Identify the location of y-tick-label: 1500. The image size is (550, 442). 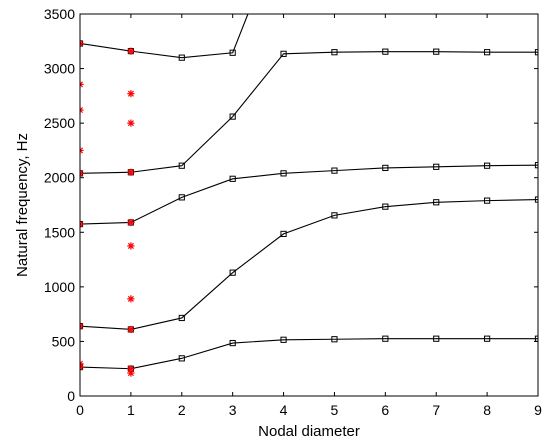
(59, 232).